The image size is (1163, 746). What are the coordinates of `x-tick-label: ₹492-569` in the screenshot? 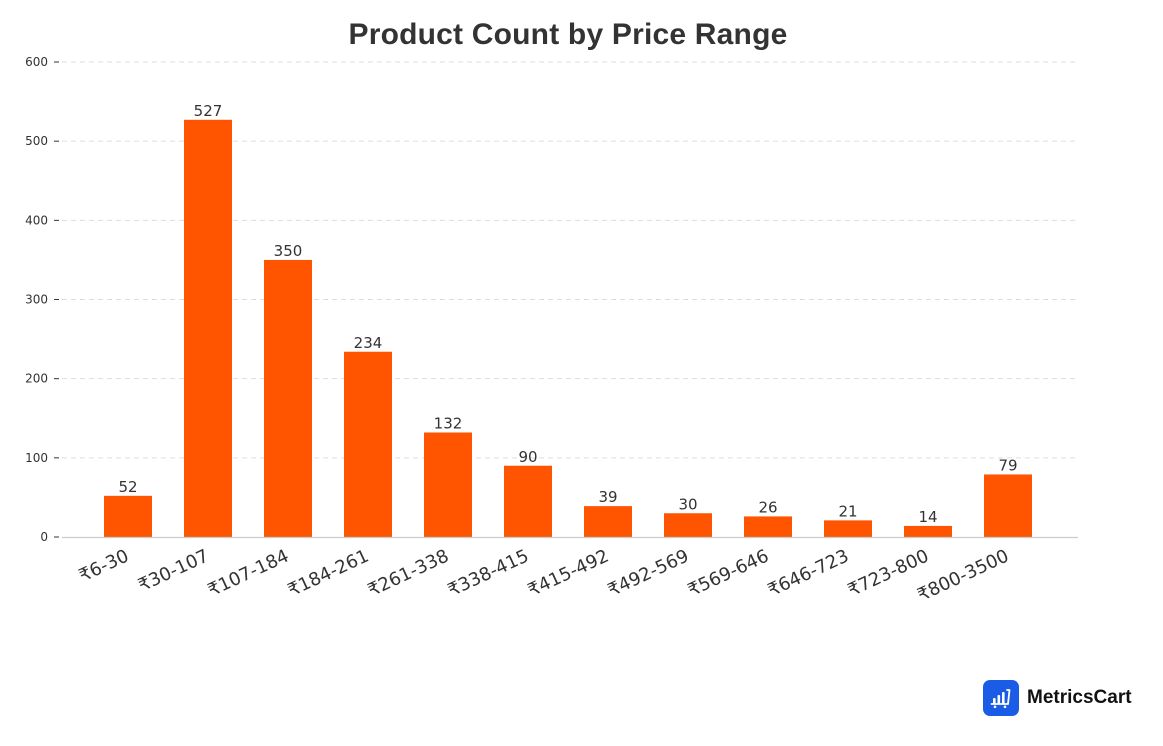 It's located at (648, 573).